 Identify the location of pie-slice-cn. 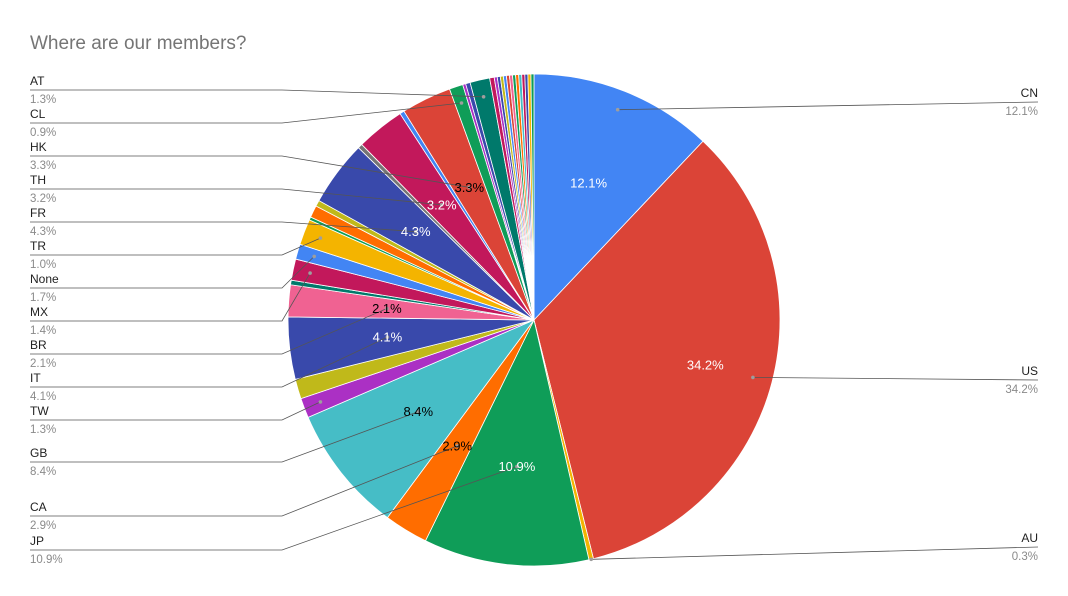
(618, 197).